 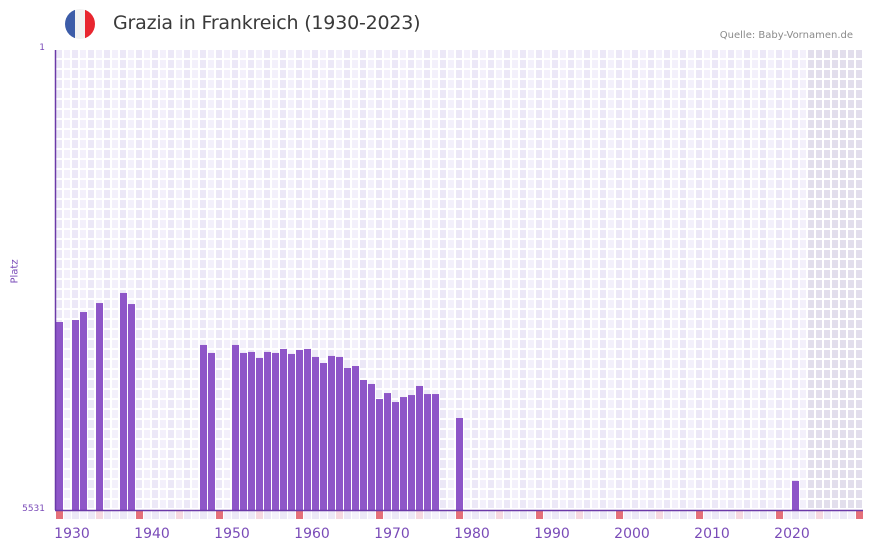 What do you see at coordinates (131, 407) in the screenshot?
I see `rank-bar-1939` at bounding box center [131, 407].